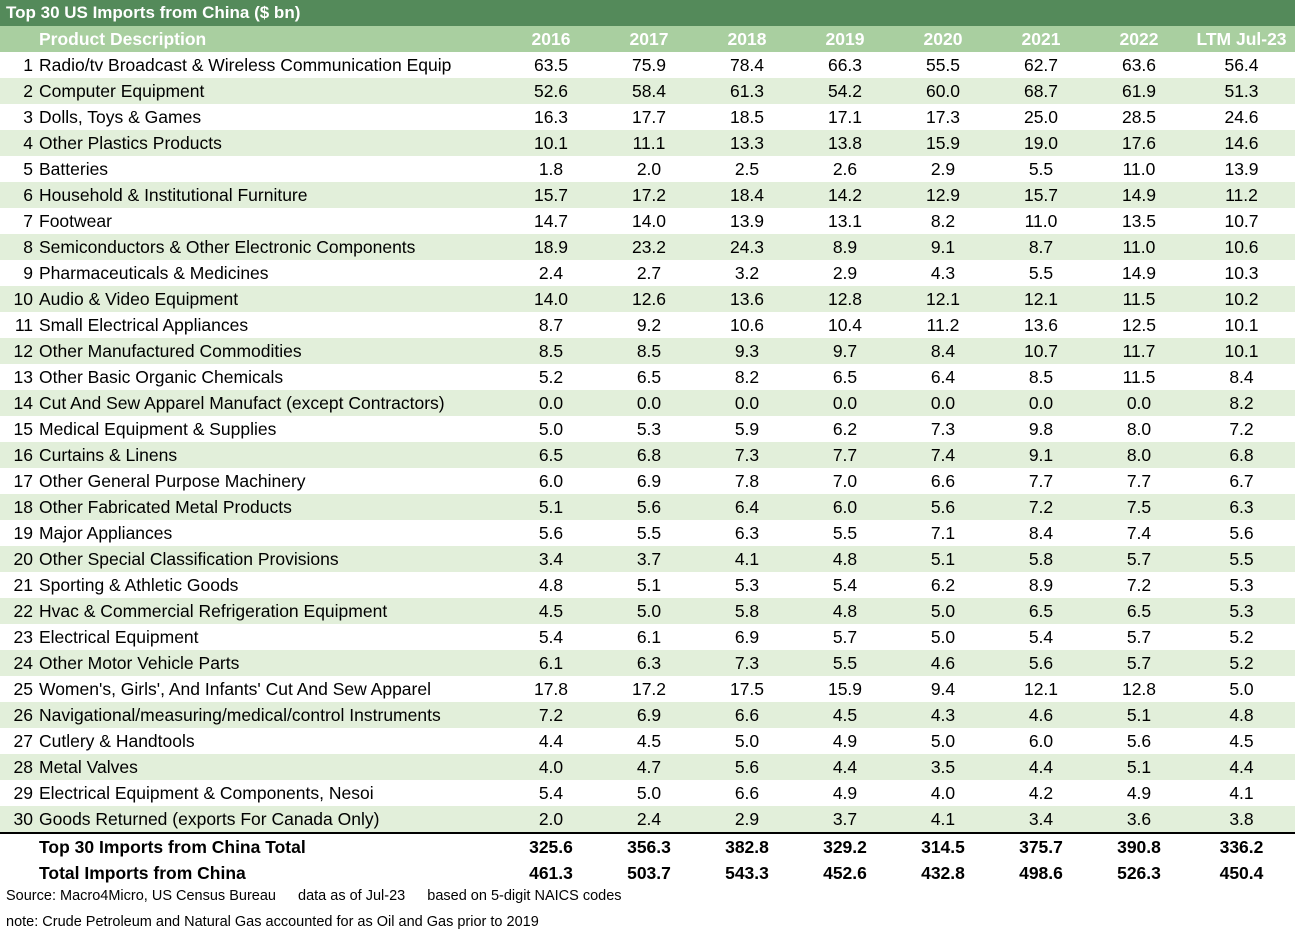  I want to click on value-cell: 2.6, so click(845, 168).